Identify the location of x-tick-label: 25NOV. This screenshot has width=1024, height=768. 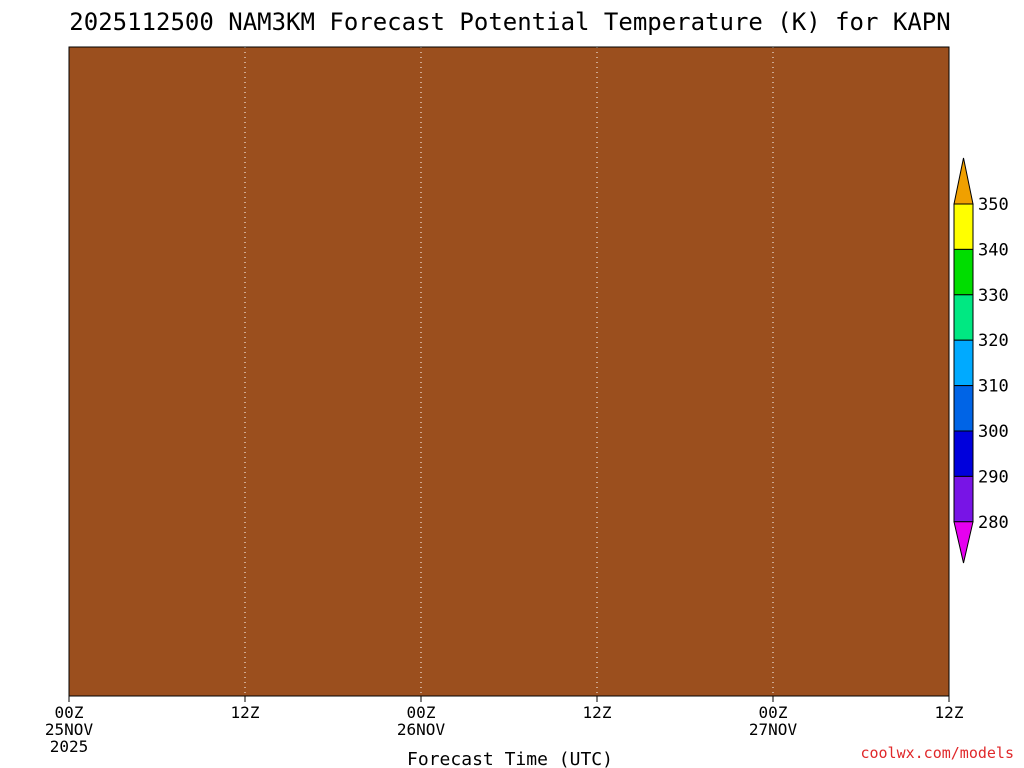
(69, 729).